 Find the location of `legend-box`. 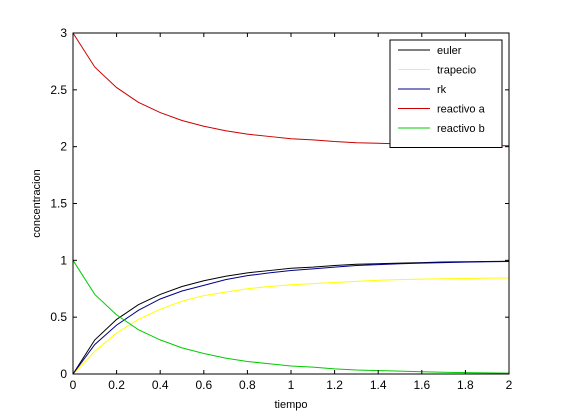

legend-box is located at coordinates (446, 93).